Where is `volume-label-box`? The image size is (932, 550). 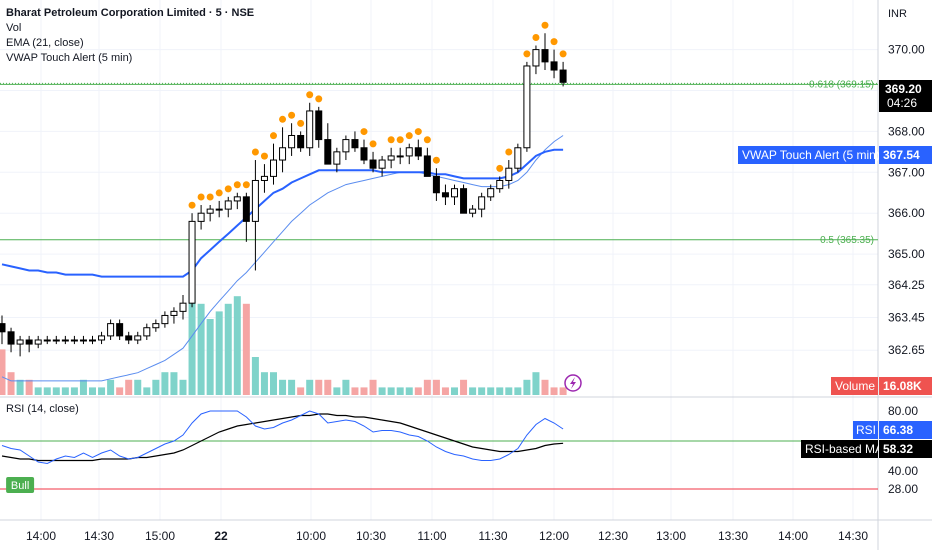 volume-label-box is located at coordinates (854, 386).